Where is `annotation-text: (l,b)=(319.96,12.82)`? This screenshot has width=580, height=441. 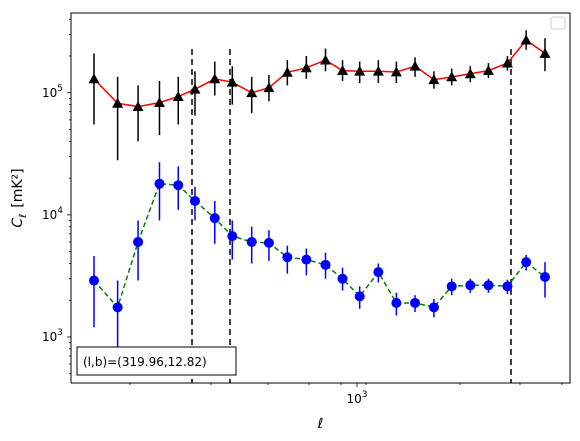
annotation-text: (l,b)=(319.96,12.82) is located at coordinates (145, 362).